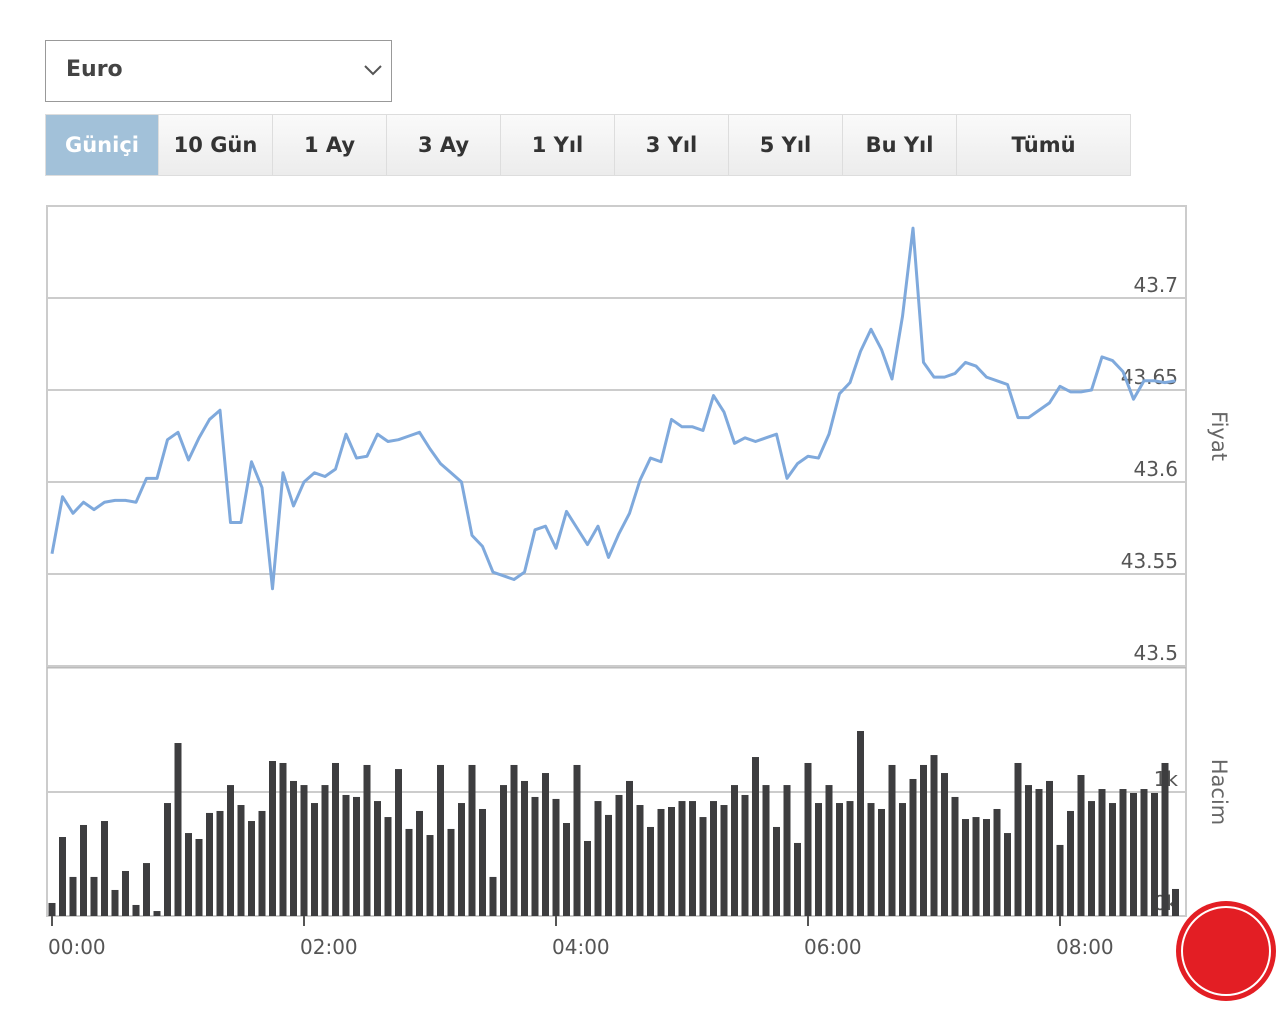 The image size is (1288, 1014). What do you see at coordinates (1166, 903) in the screenshot?
I see `y-tick-label: 0k` at bounding box center [1166, 903].